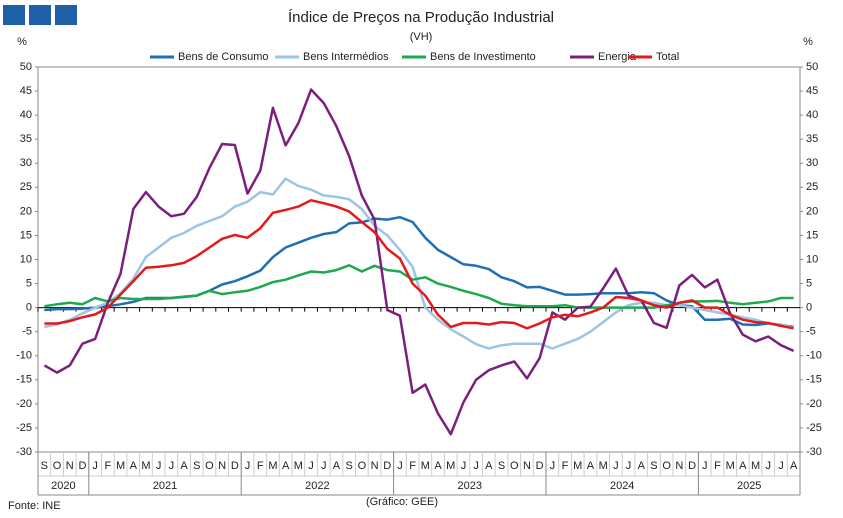 The image size is (843, 518). I want to click on chart-subtitle: (VH), so click(421, 37).